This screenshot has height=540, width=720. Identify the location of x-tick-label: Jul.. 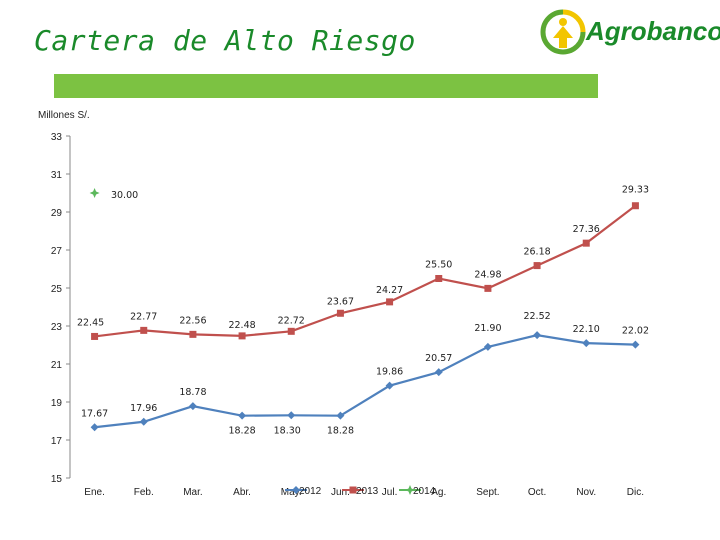
(390, 492).